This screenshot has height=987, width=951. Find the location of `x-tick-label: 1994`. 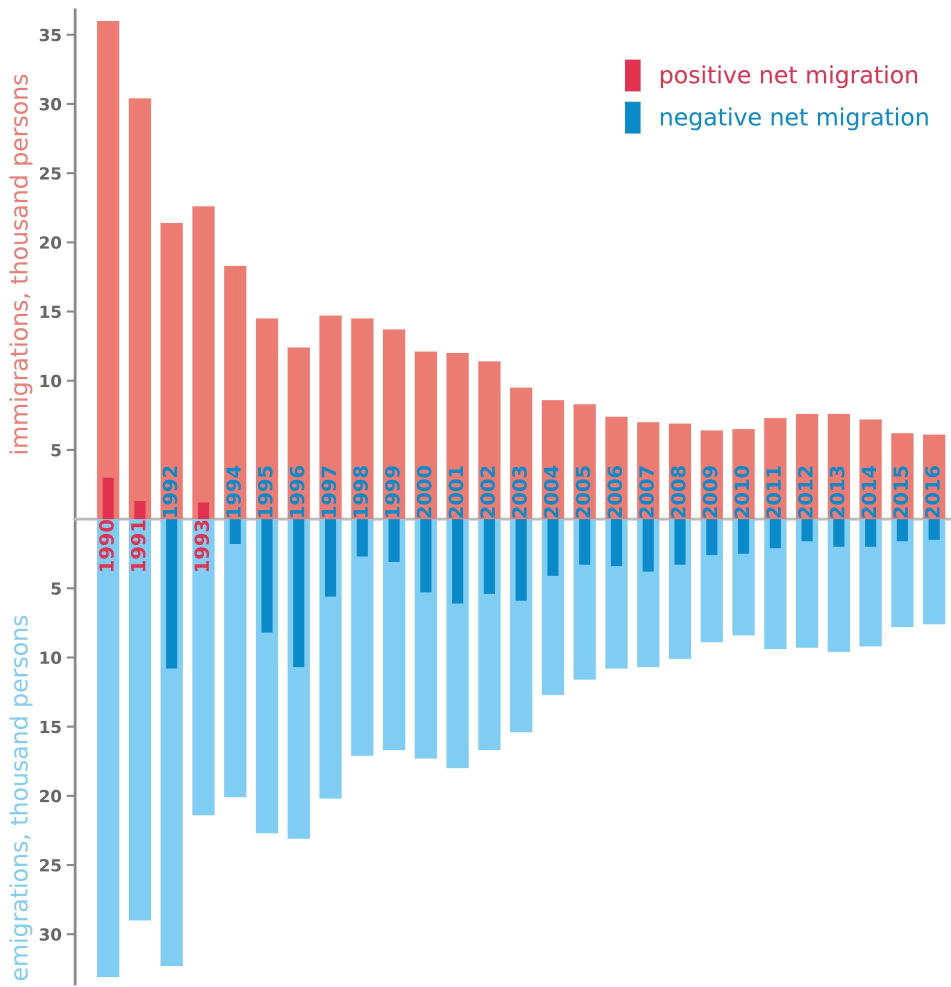

x-tick-label: 1994 is located at coordinates (233, 491).